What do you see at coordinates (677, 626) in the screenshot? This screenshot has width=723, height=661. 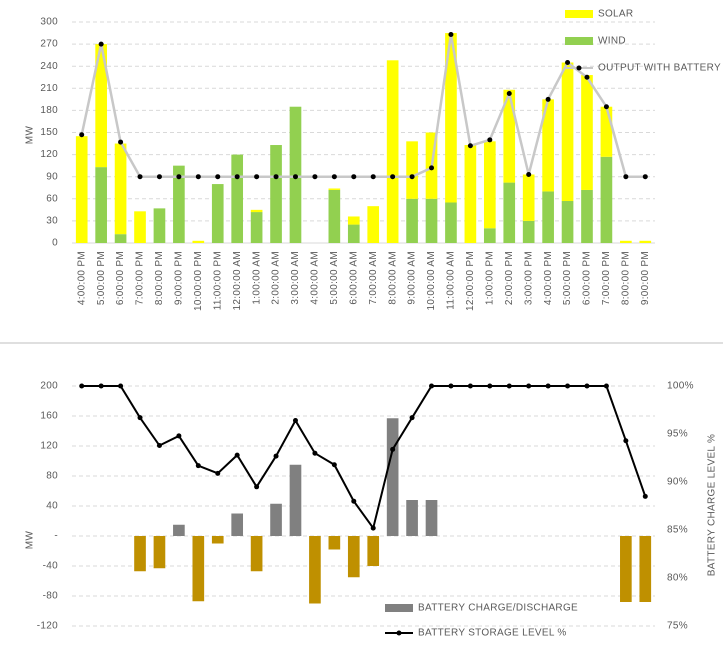 I see `y2-tick-label: 75%` at bounding box center [677, 626].